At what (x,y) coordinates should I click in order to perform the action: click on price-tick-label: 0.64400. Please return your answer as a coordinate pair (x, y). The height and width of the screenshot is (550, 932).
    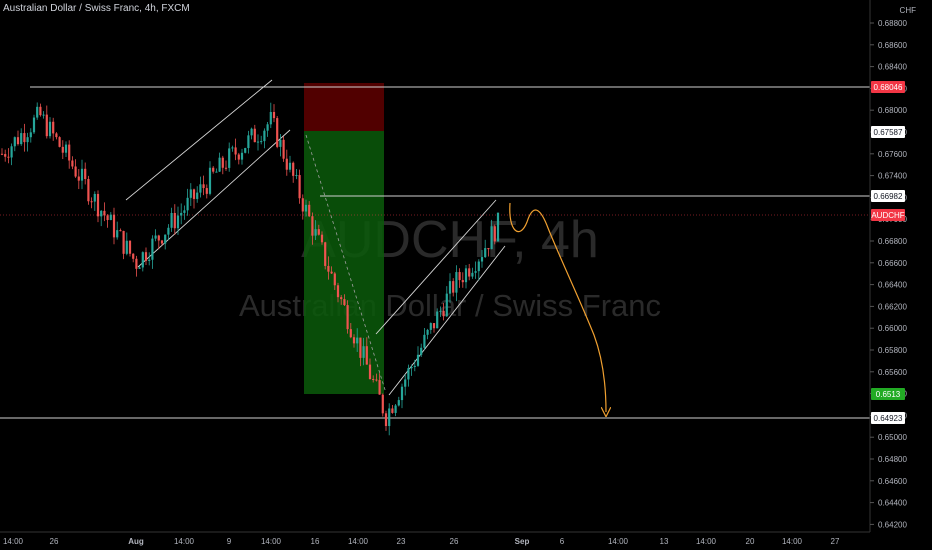
    Looking at the image, I should click on (892, 503).